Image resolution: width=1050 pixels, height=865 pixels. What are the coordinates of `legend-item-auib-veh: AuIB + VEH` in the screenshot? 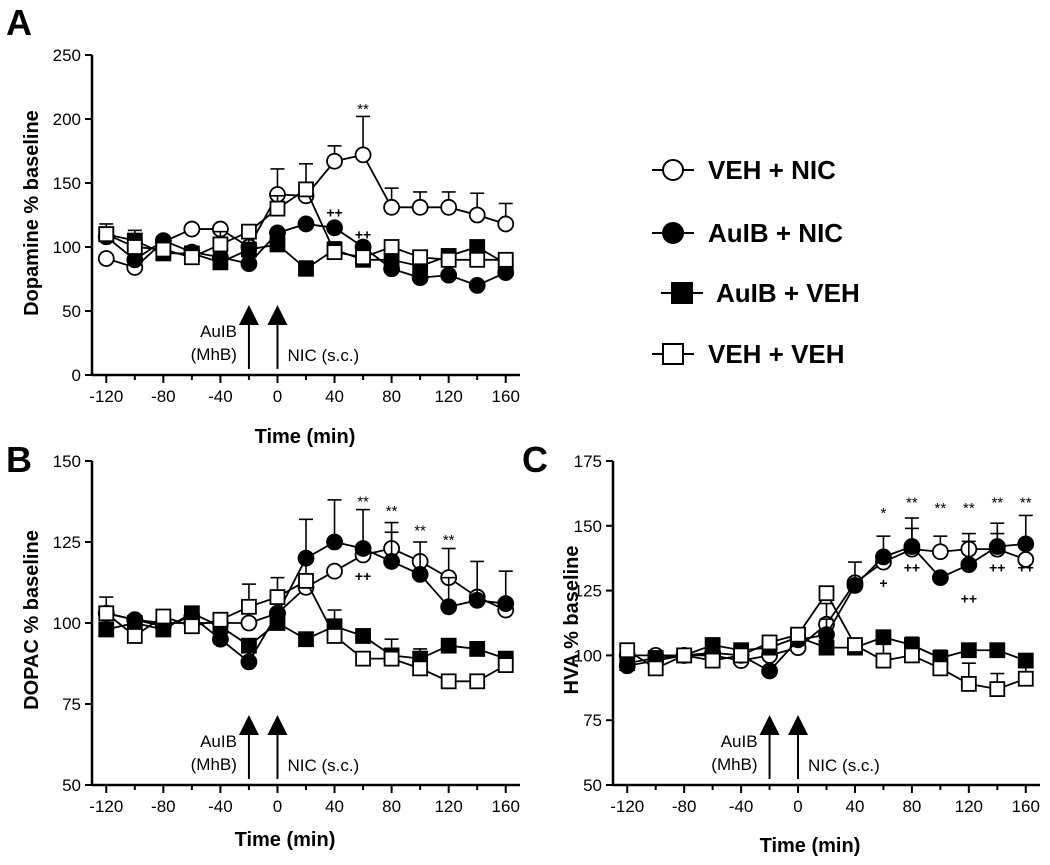 It's located at (760, 293).